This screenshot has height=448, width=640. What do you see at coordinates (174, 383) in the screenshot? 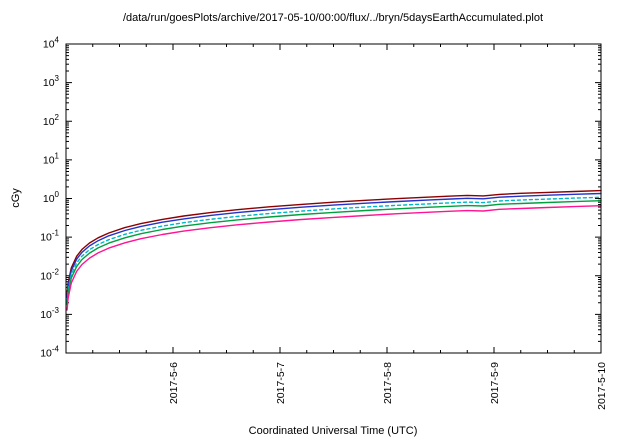
I see `svg-text: 2017-5-6` at bounding box center [174, 383].